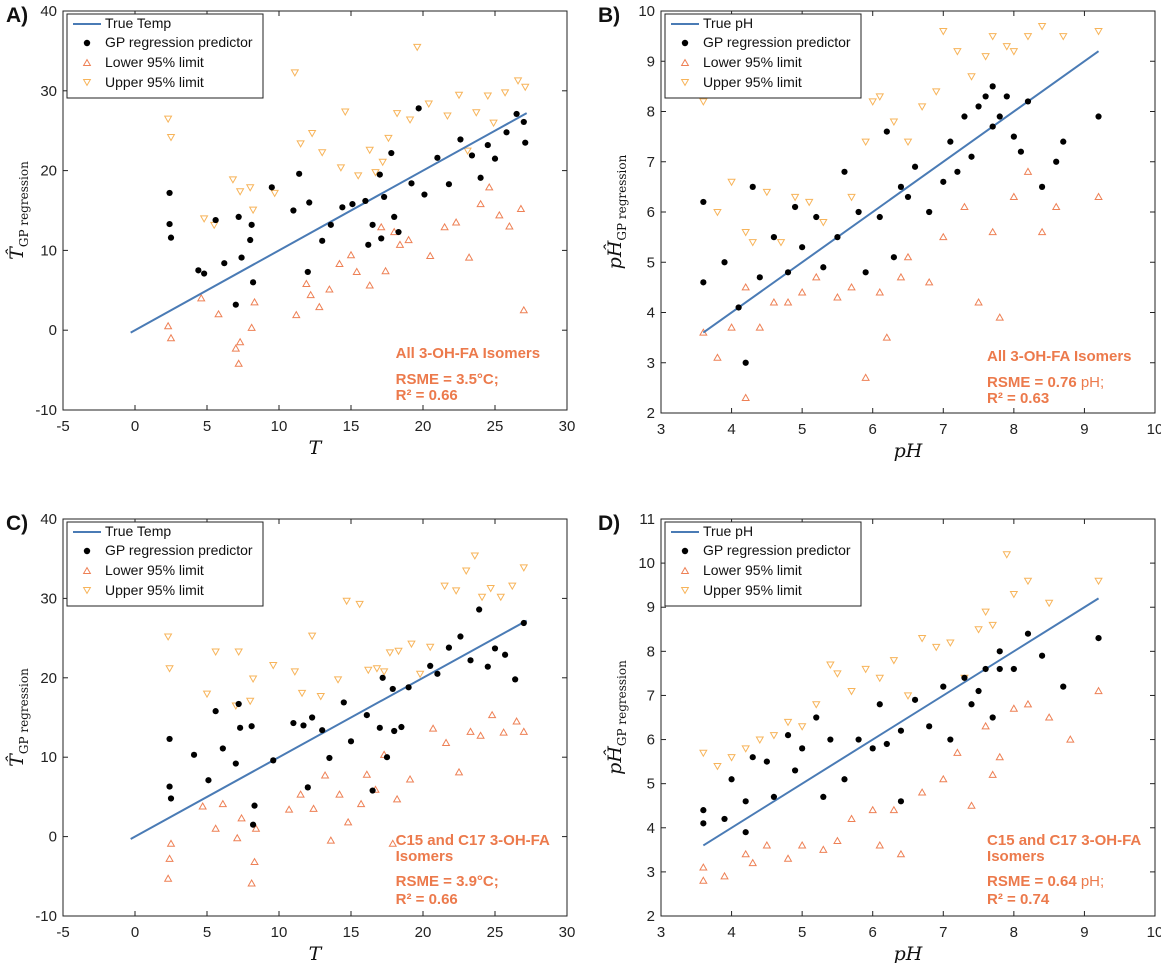 The width and height of the screenshot is (1161, 963). I want to click on legend-upper-swatch, so click(87, 590).